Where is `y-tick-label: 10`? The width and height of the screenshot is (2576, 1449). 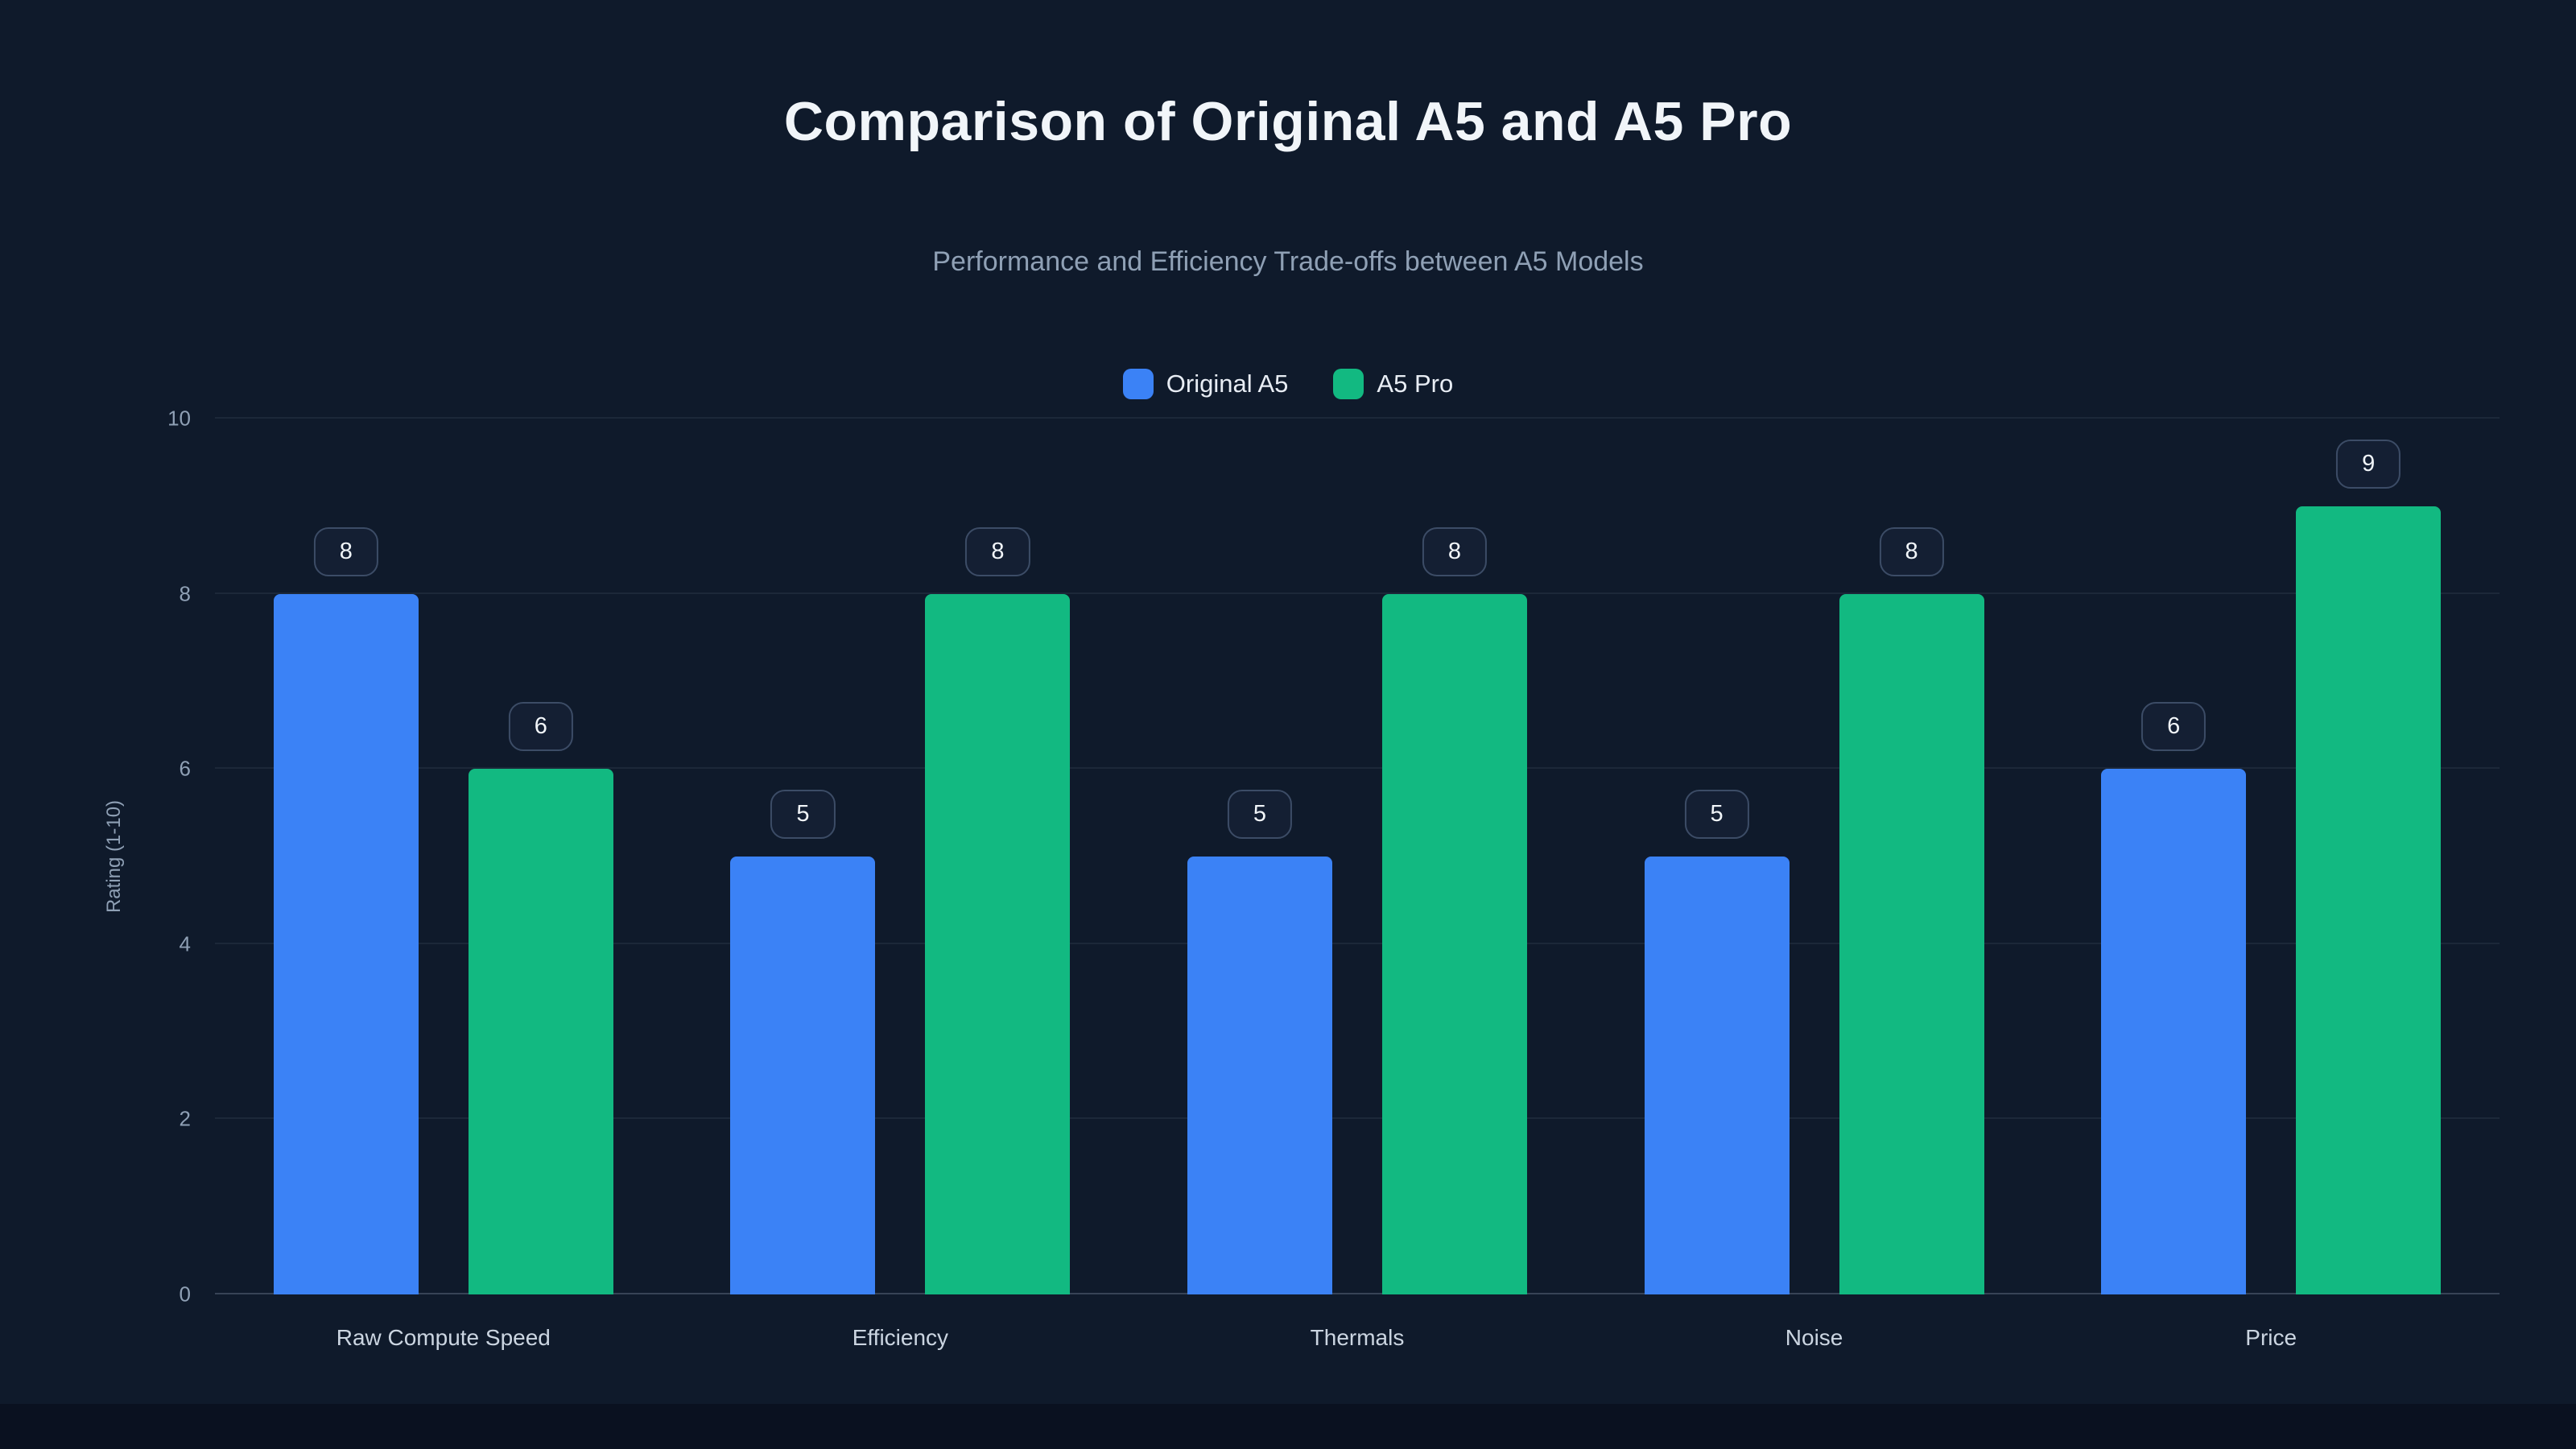
y-tick-label: 10 is located at coordinates (179, 418).